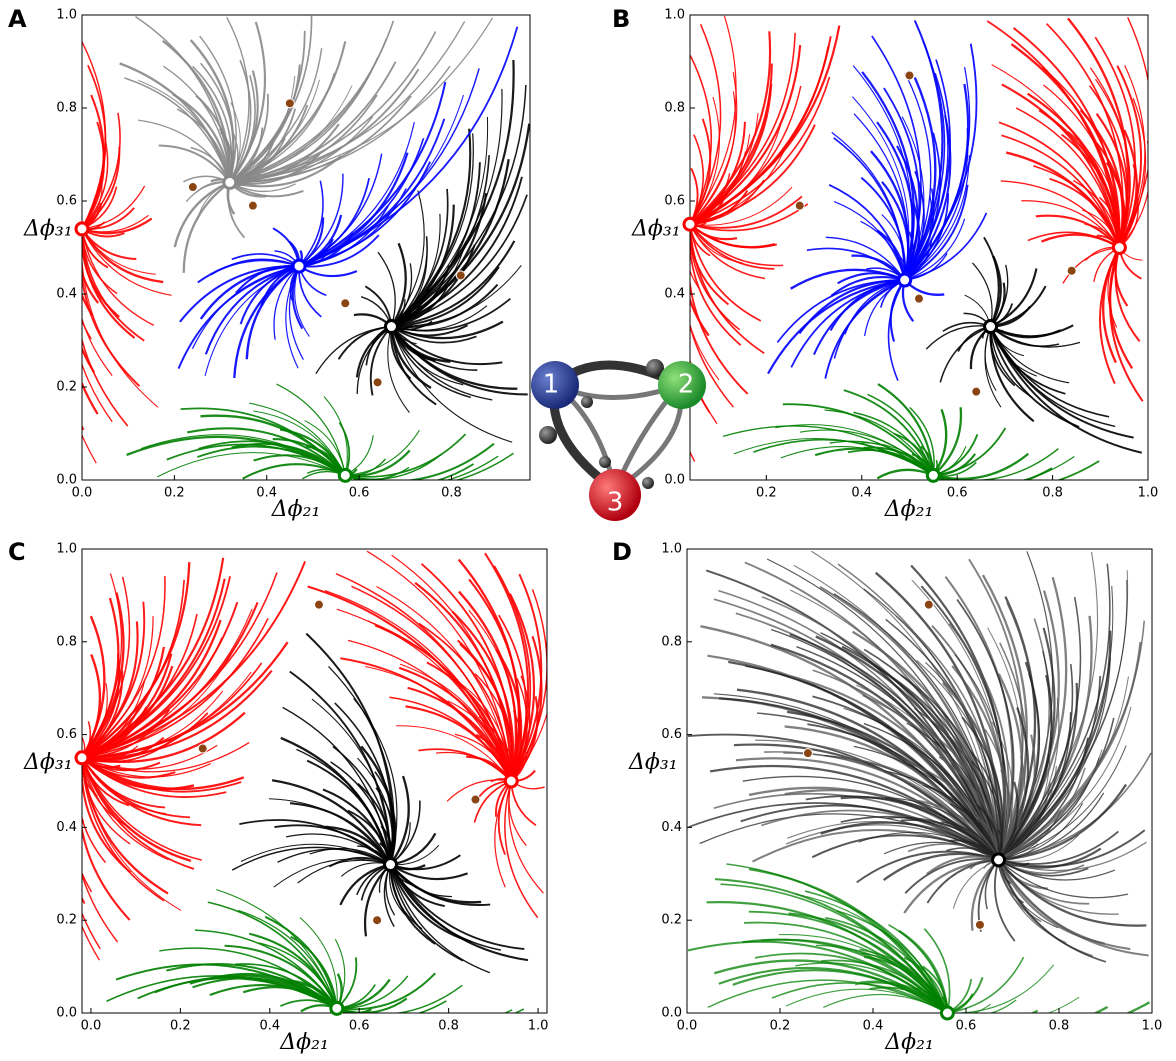 This screenshot has height=1061, width=1176. Describe the element at coordinates (66, 387) in the screenshot. I see `y-tick-label: 0.2` at that location.